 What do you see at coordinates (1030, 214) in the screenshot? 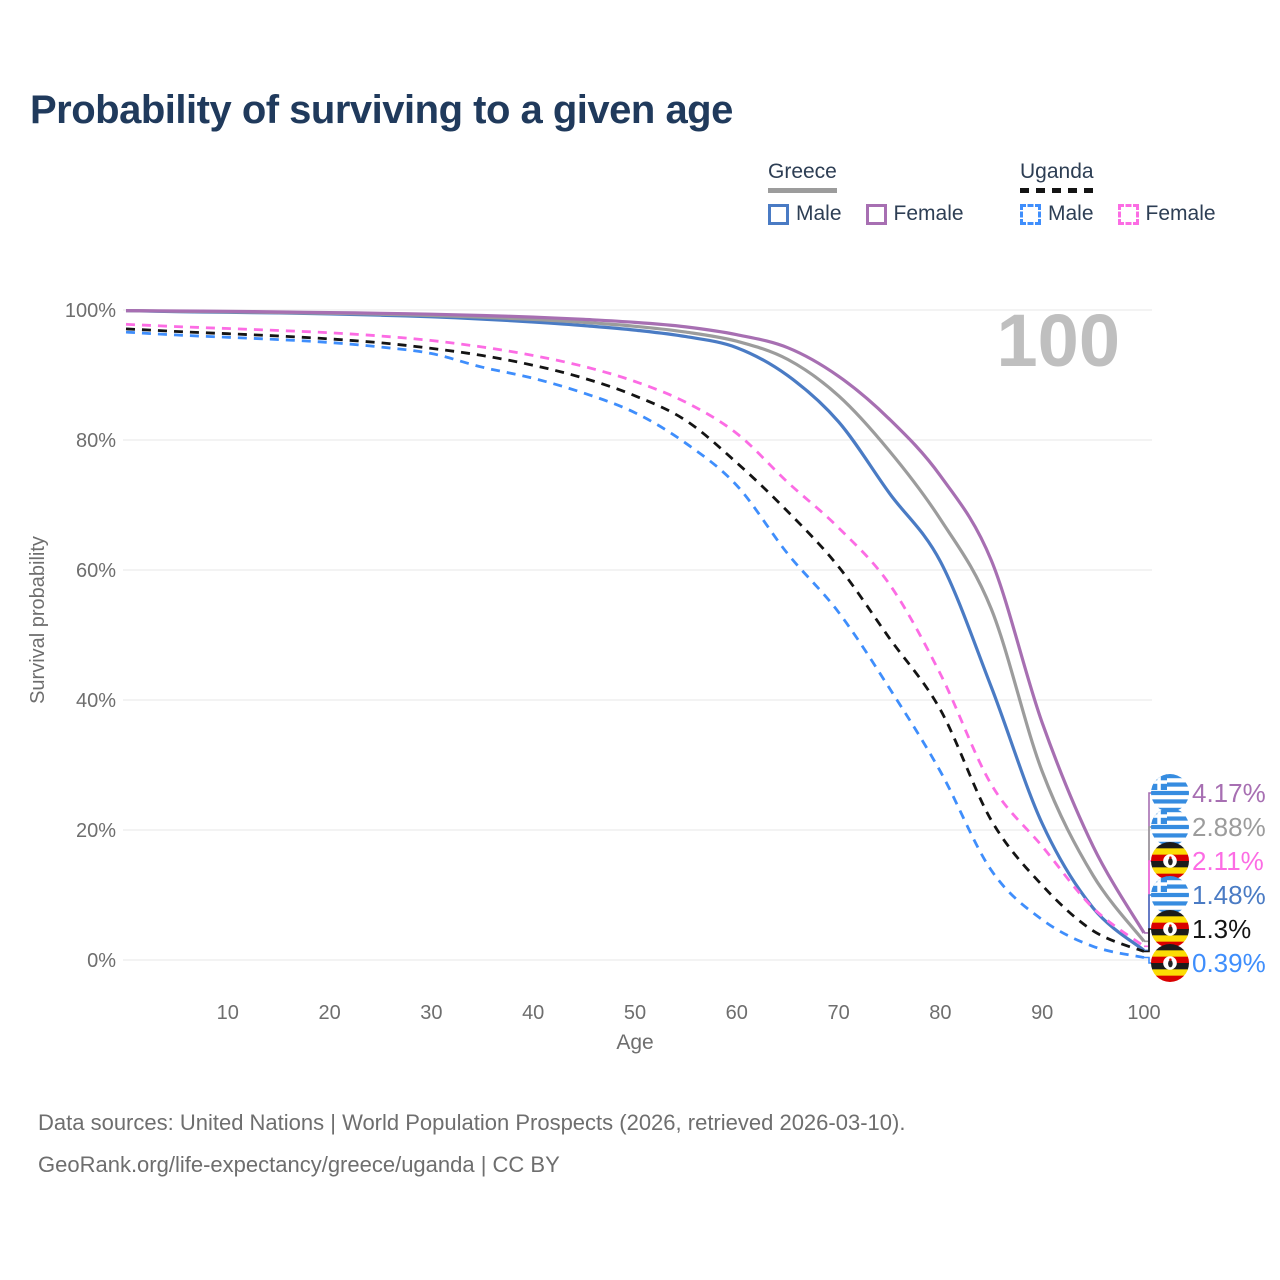
I see `legend-swatch-uganda-male` at bounding box center [1030, 214].